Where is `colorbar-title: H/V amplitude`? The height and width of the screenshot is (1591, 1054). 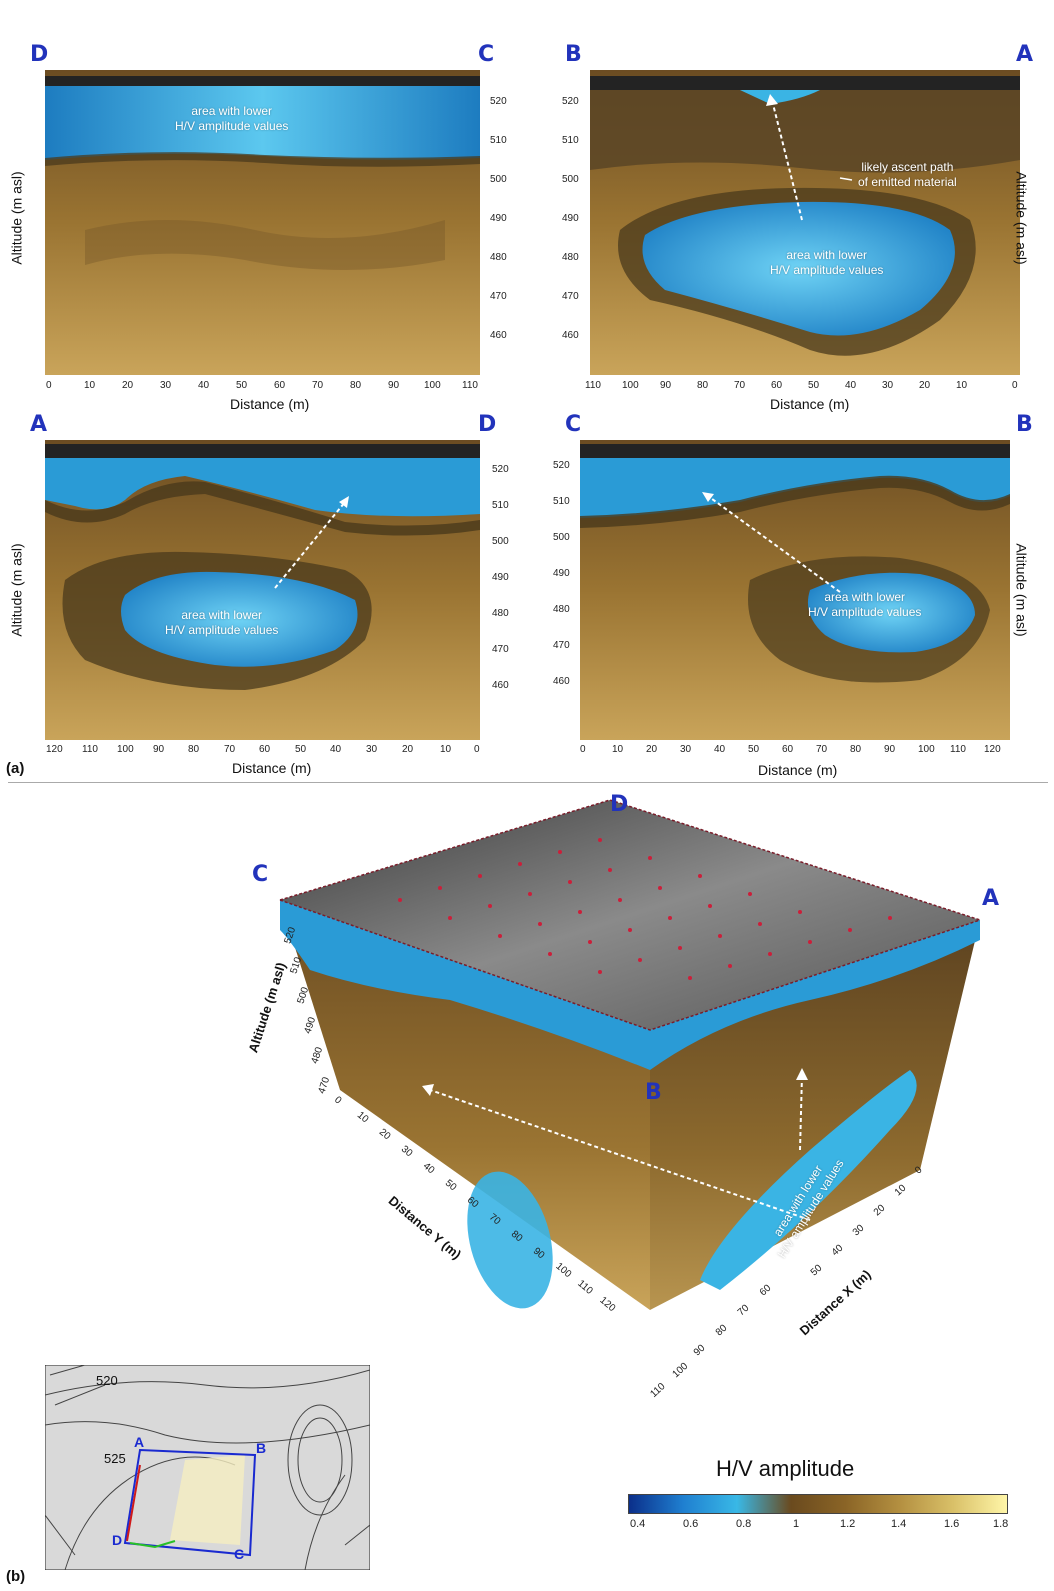 colorbar-title: H/V amplitude is located at coordinates (785, 1468).